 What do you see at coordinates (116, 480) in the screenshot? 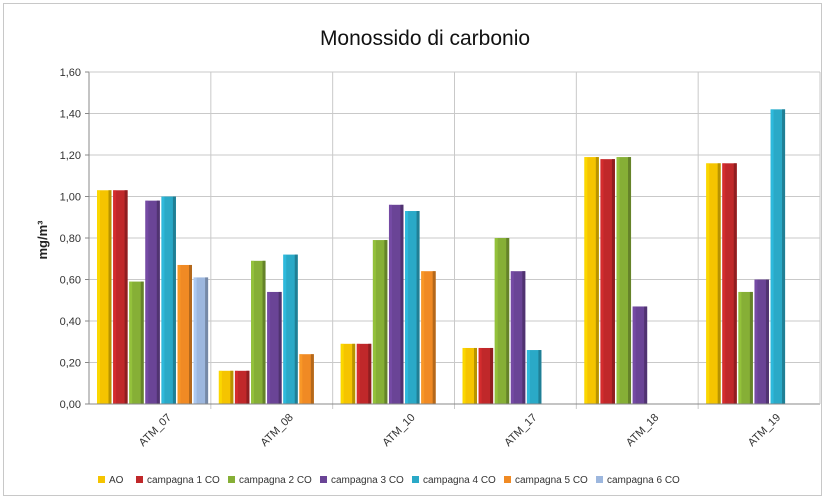
I see `legend-label: AO` at bounding box center [116, 480].